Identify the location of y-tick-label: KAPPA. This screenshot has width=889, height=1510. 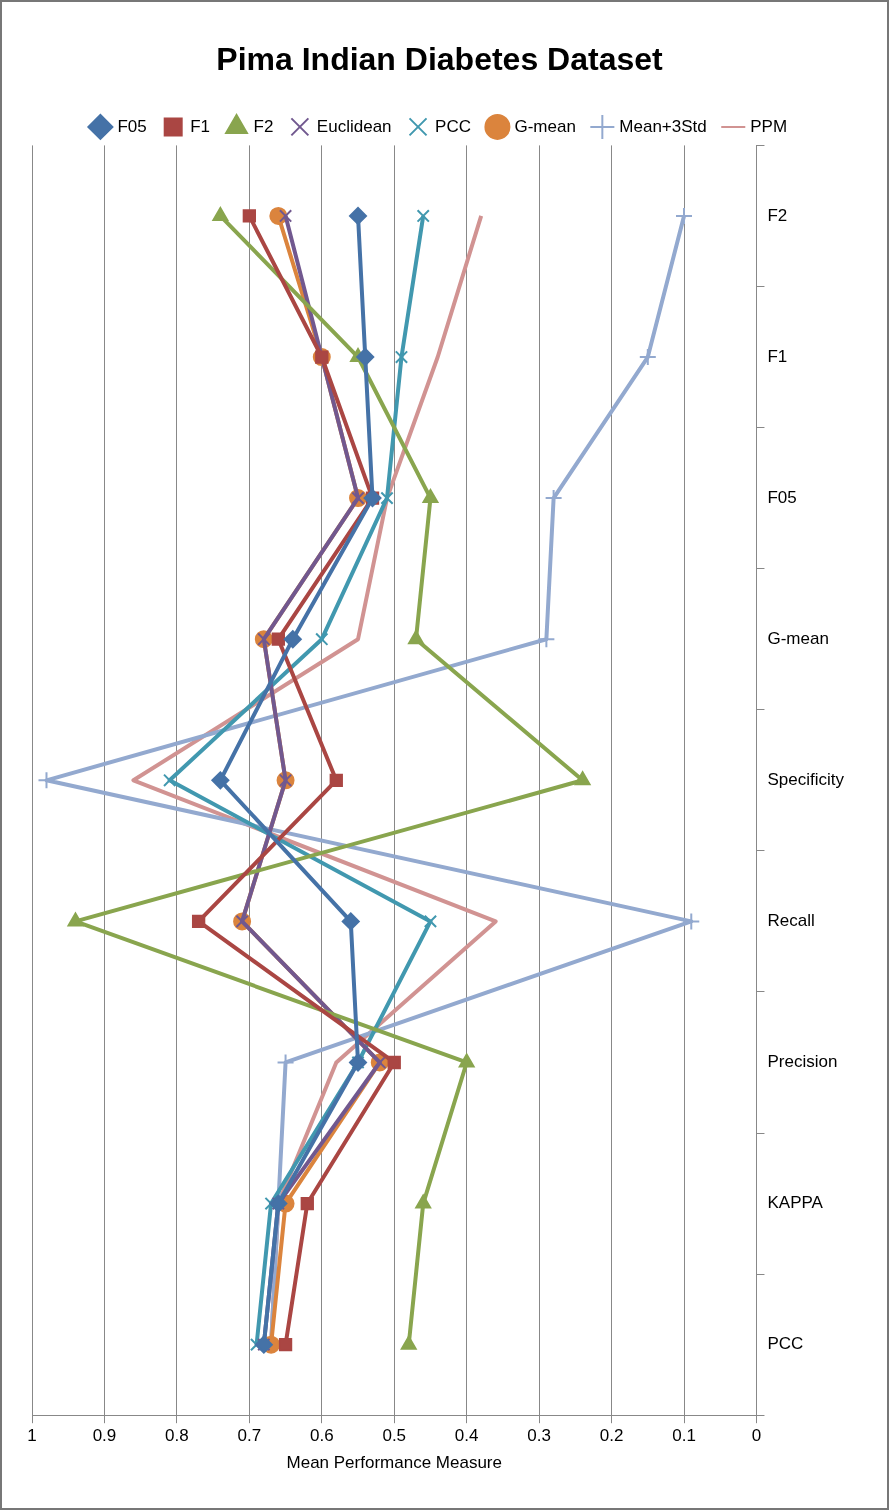
(795, 1203).